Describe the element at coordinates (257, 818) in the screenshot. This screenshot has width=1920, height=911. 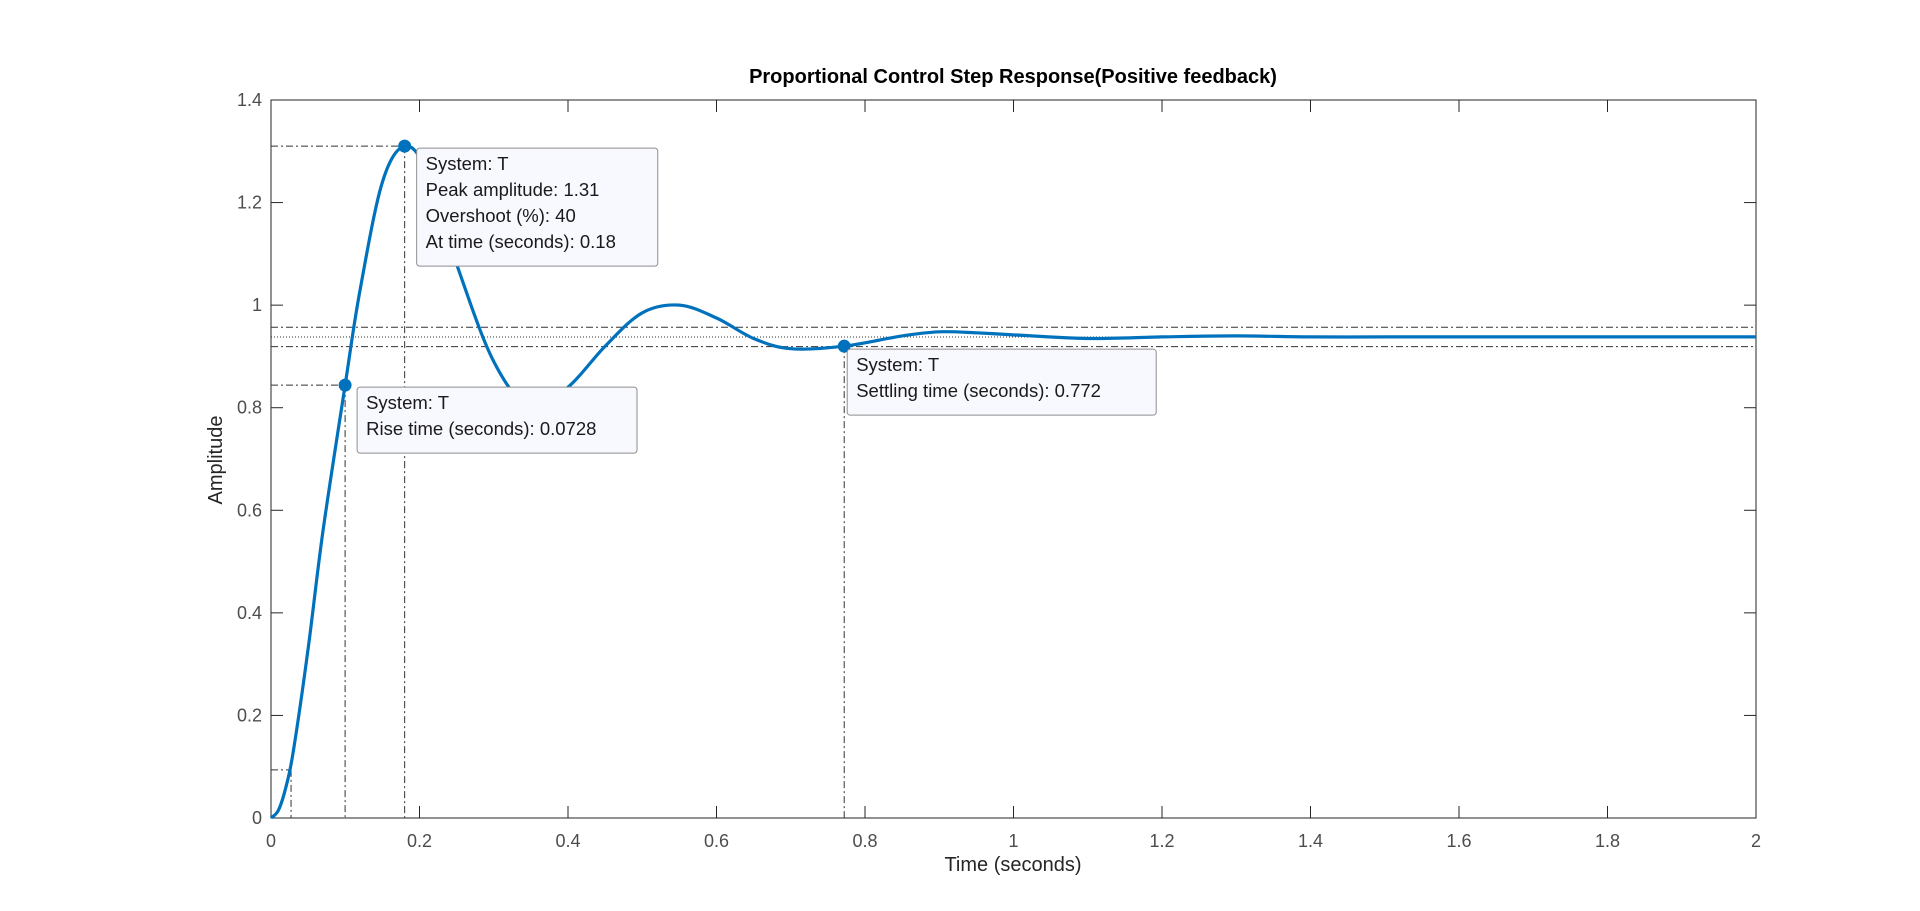
I see `y-tick-label: 0` at that location.